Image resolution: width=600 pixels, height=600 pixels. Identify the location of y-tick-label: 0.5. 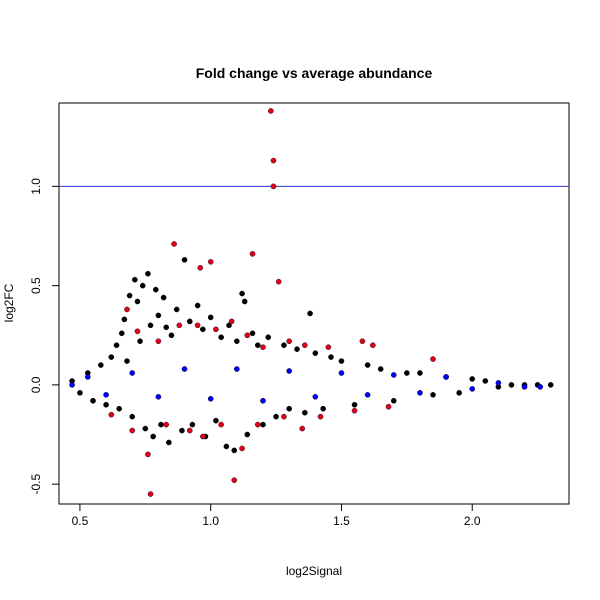
(36, 285).